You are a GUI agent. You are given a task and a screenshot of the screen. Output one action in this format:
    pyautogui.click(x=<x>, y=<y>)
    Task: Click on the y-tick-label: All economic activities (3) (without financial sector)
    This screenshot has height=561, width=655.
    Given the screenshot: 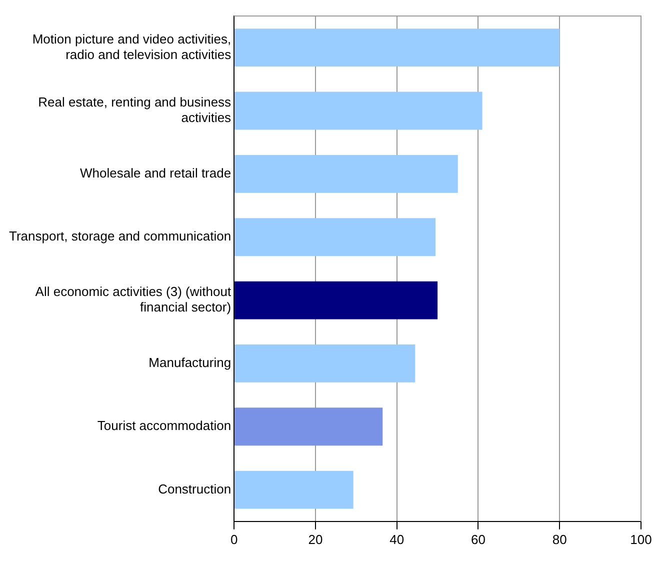 What is the action you would take?
    pyautogui.click(x=133, y=299)
    